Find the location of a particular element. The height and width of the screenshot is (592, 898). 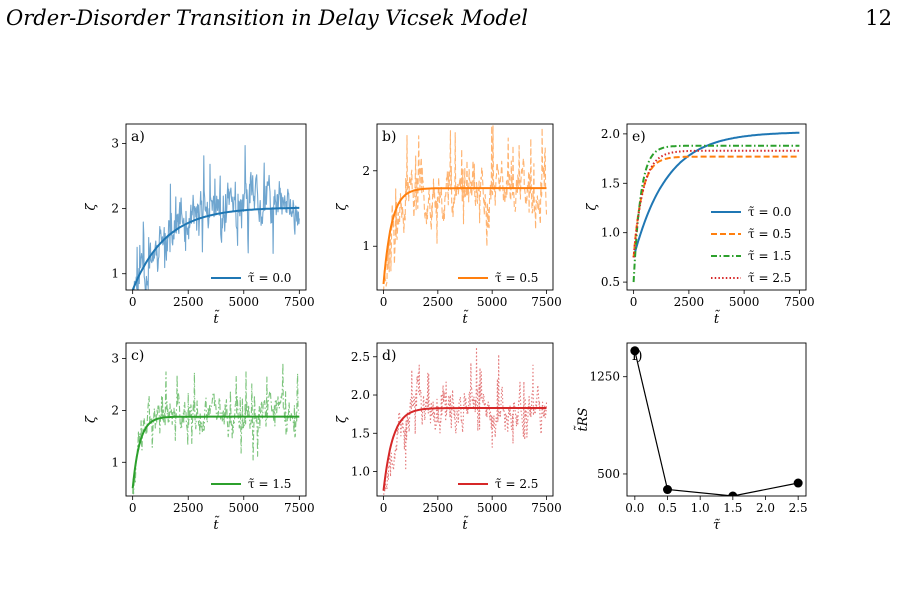

axes-frame-e is located at coordinates (716, 207).